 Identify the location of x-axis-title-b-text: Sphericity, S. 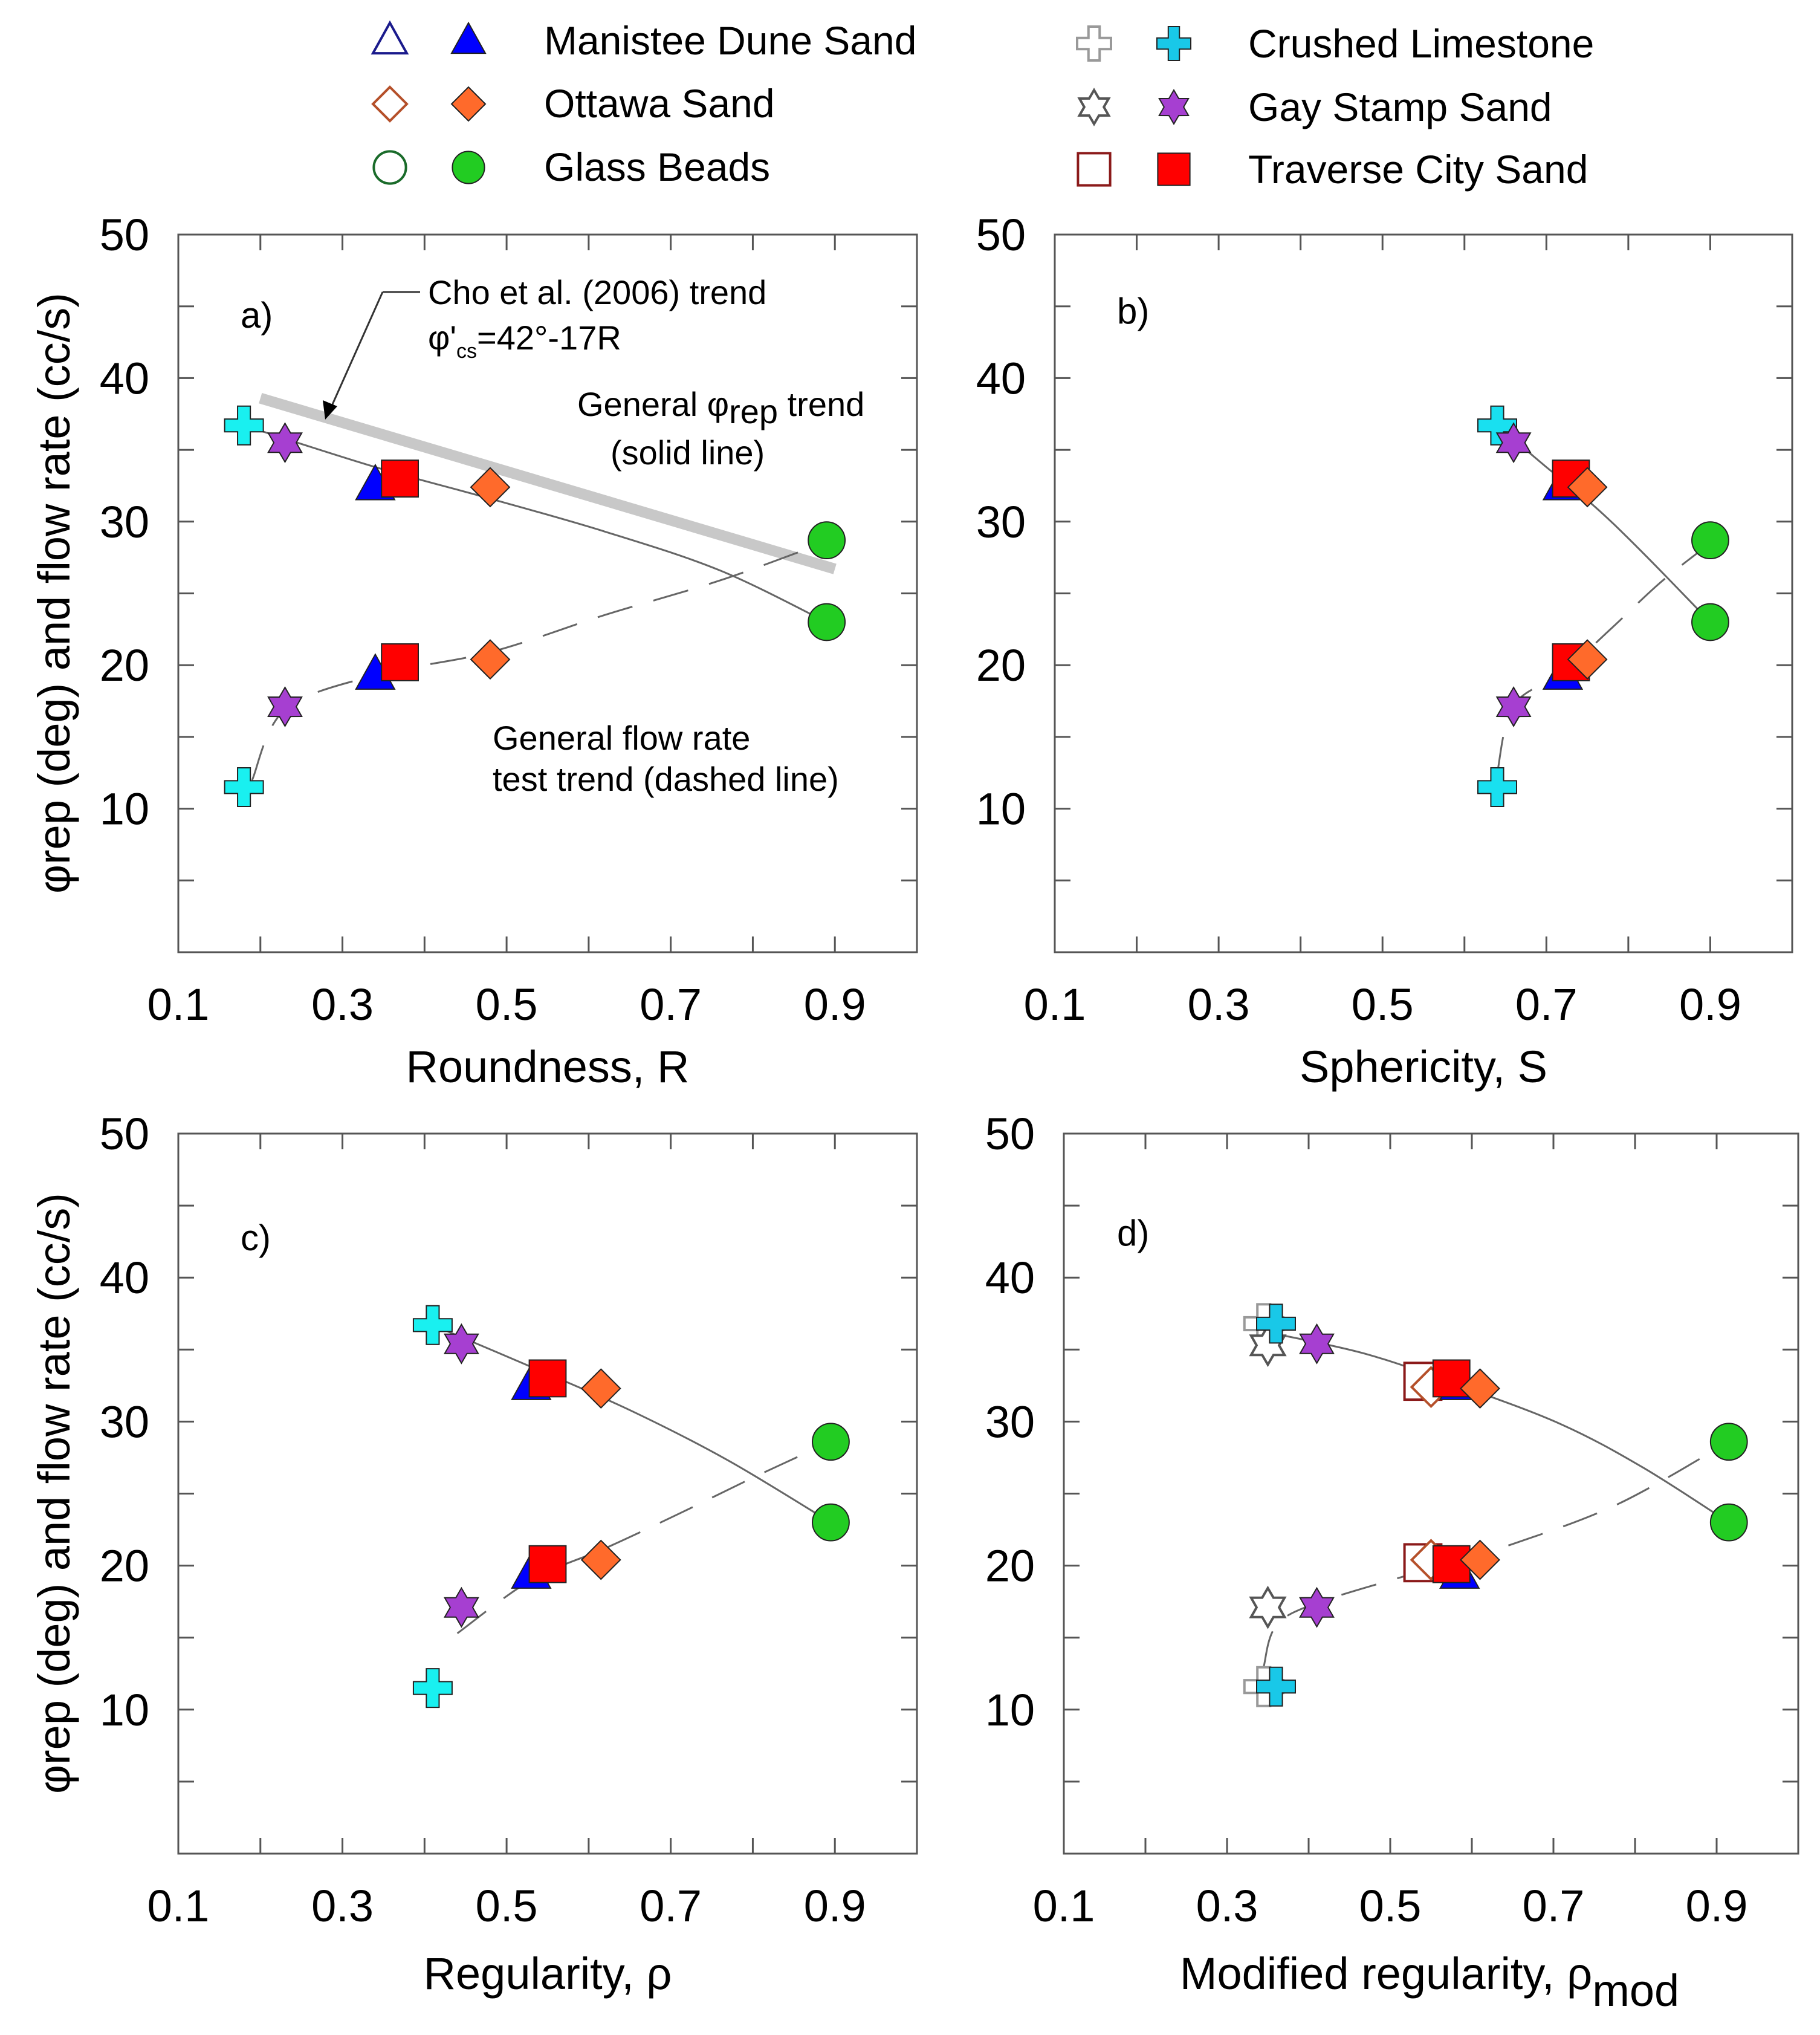
(1423, 1067).